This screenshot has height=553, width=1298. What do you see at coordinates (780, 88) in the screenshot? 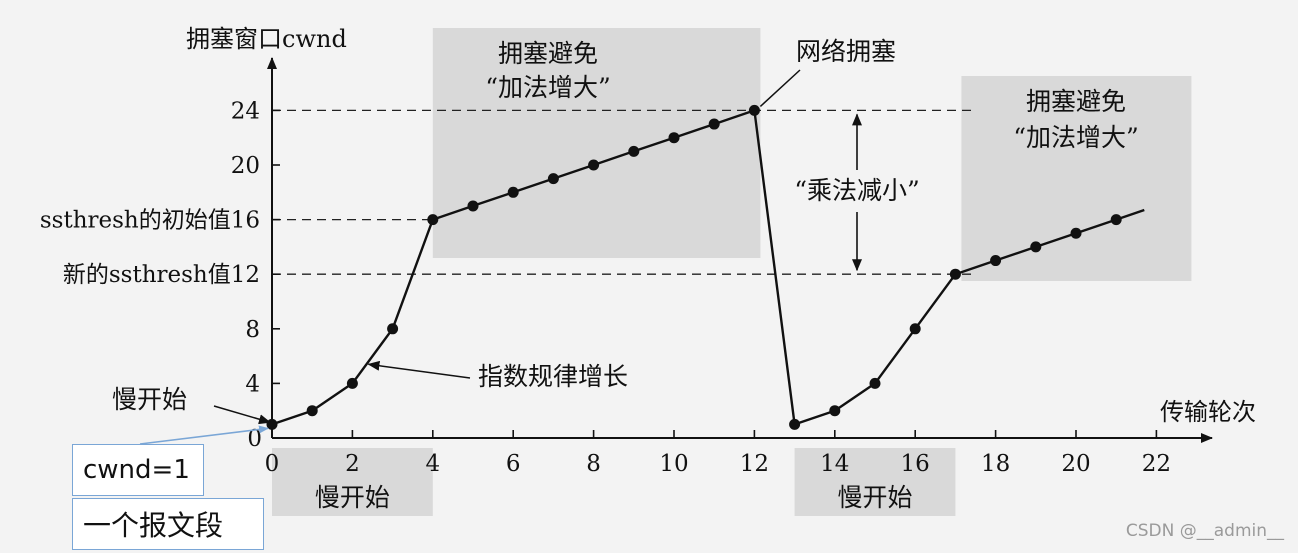
I see `annotation-network-congestion-leader` at bounding box center [780, 88].